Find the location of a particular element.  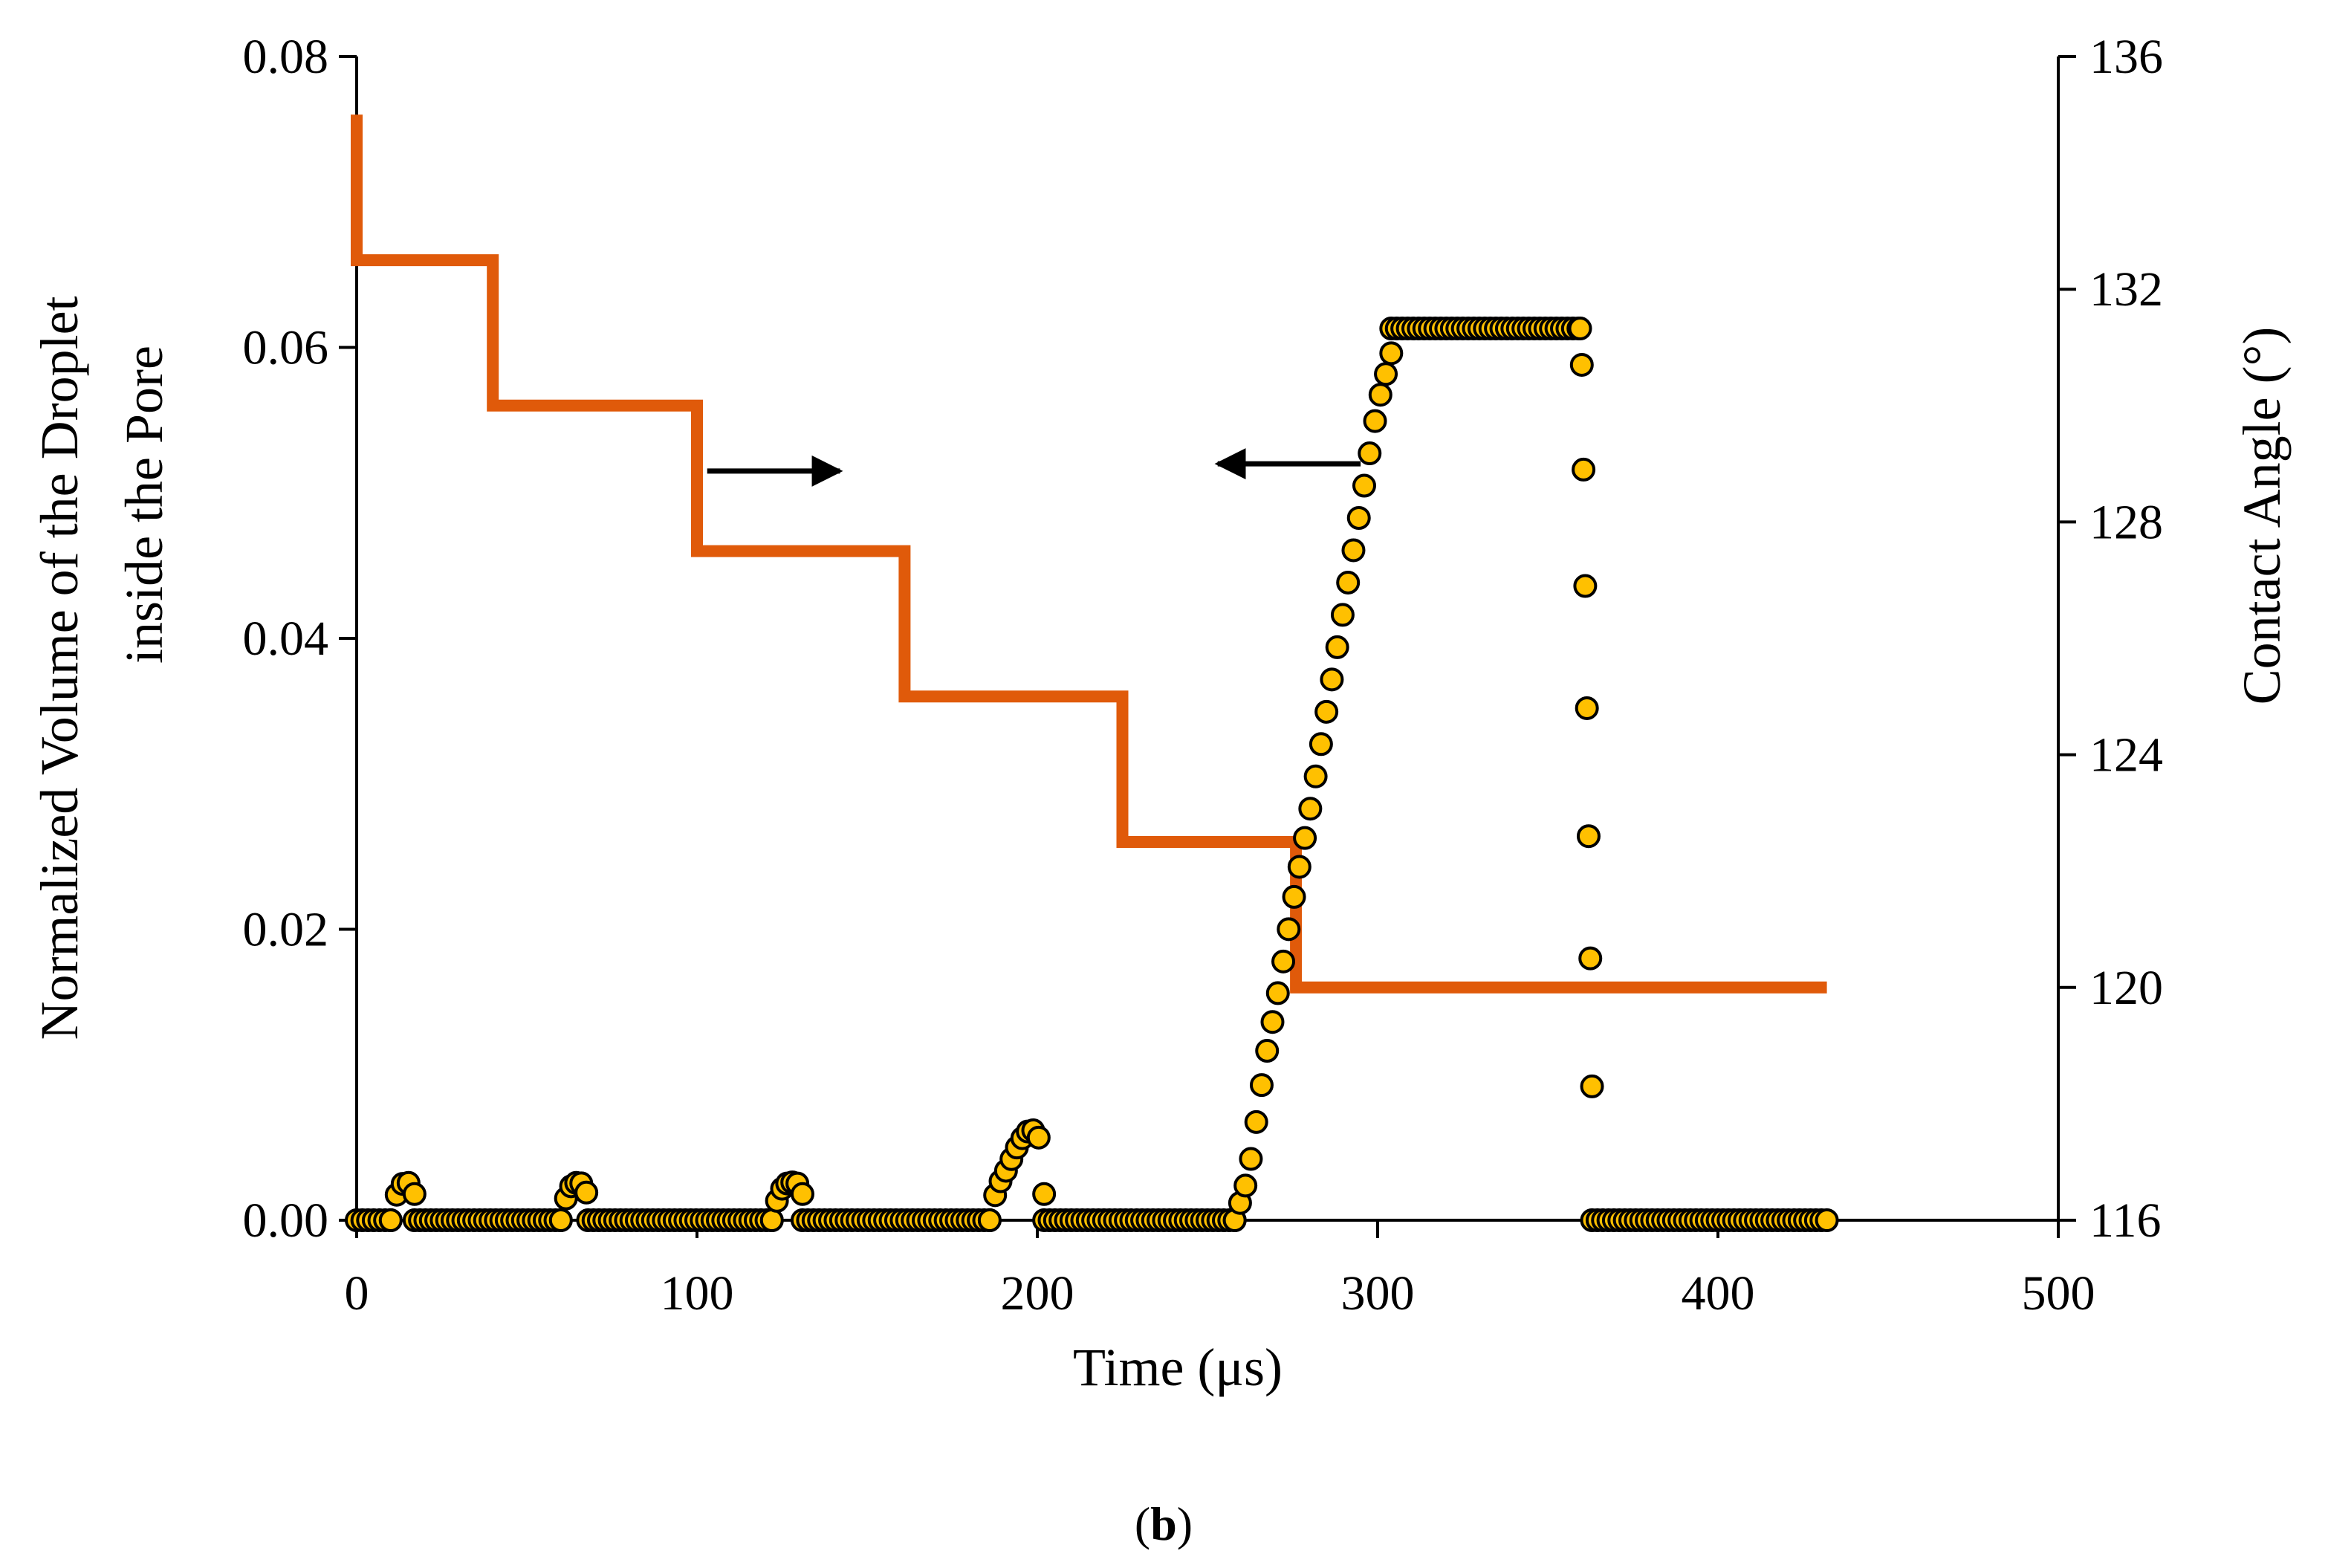

caption-open-paren: ( is located at coordinates (1143, 1523).